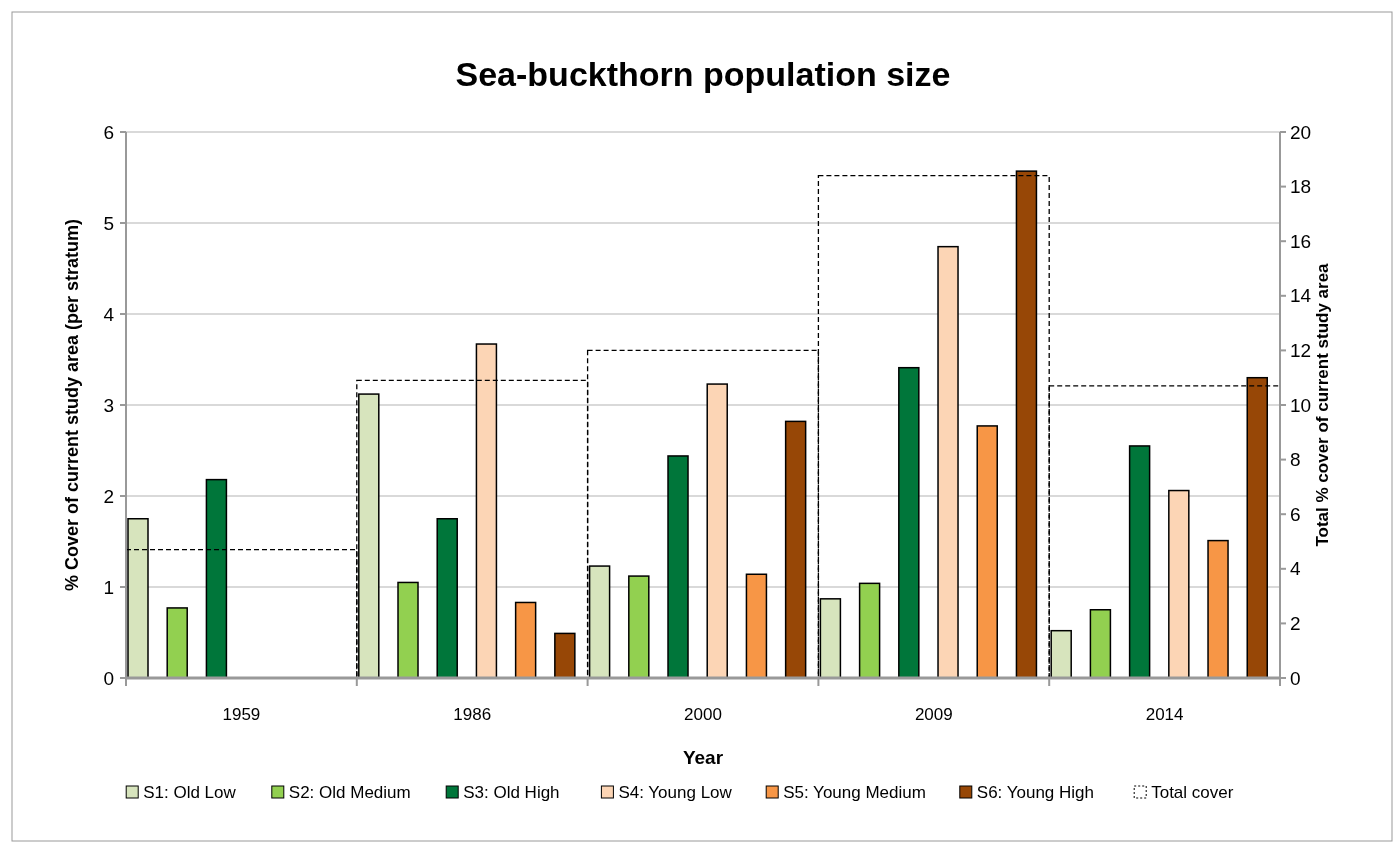 The height and width of the screenshot is (843, 1394). I want to click on legend-label: S4: Young Low, so click(675, 792).